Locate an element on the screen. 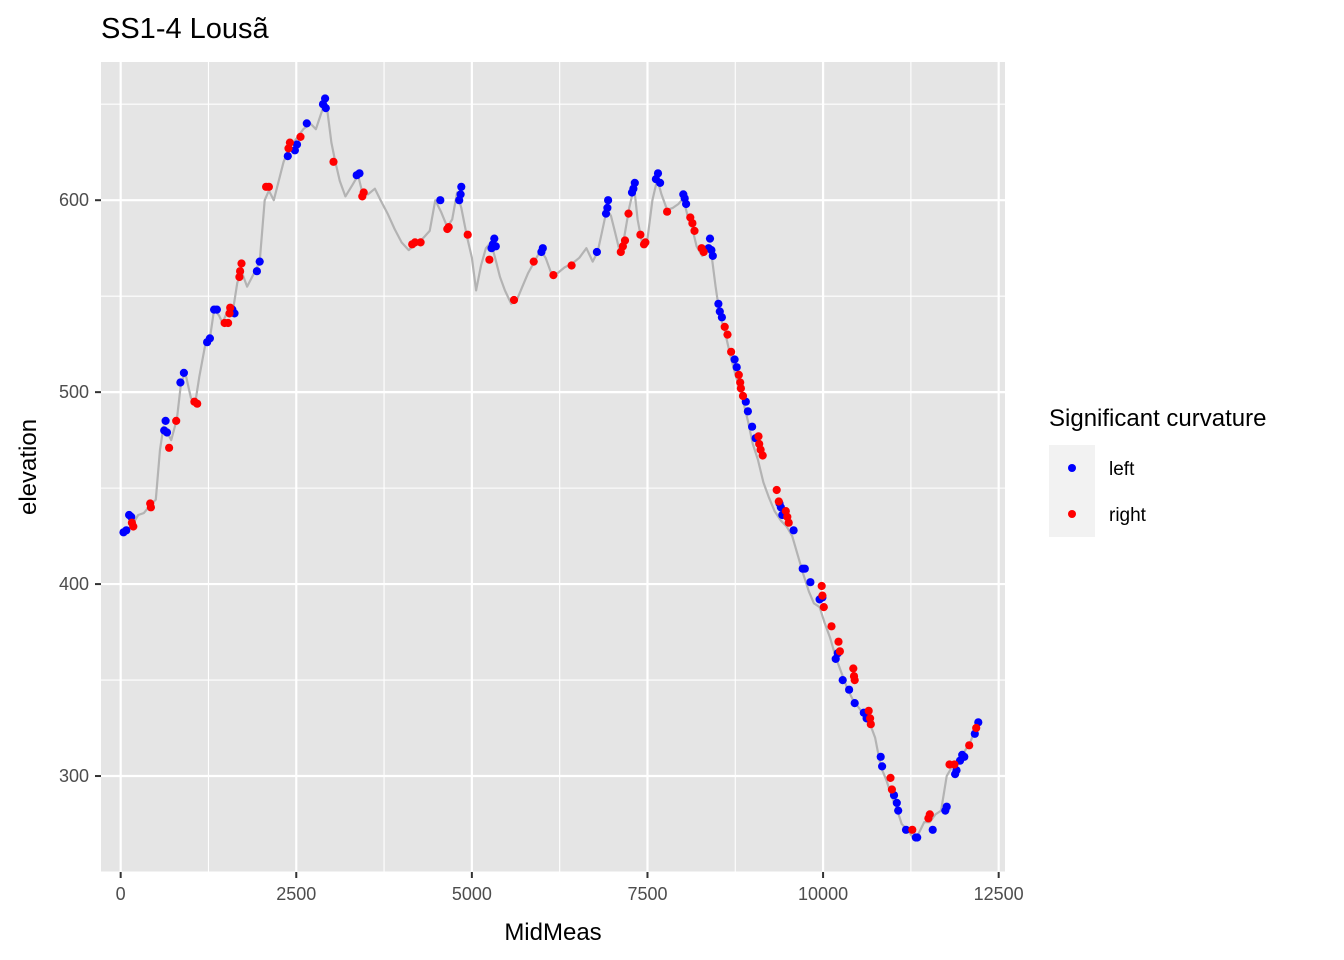 This screenshot has height=960, width=1344. legend-label-left: left is located at coordinates (1122, 469).